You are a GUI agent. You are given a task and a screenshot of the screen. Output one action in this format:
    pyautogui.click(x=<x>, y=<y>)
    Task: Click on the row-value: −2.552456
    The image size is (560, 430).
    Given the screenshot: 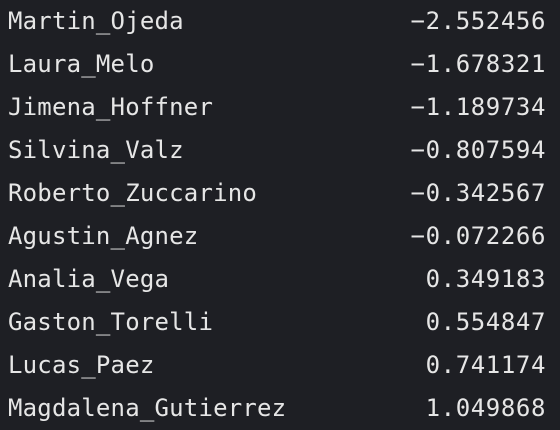 What is the action you would take?
    pyautogui.click(x=478, y=21)
    